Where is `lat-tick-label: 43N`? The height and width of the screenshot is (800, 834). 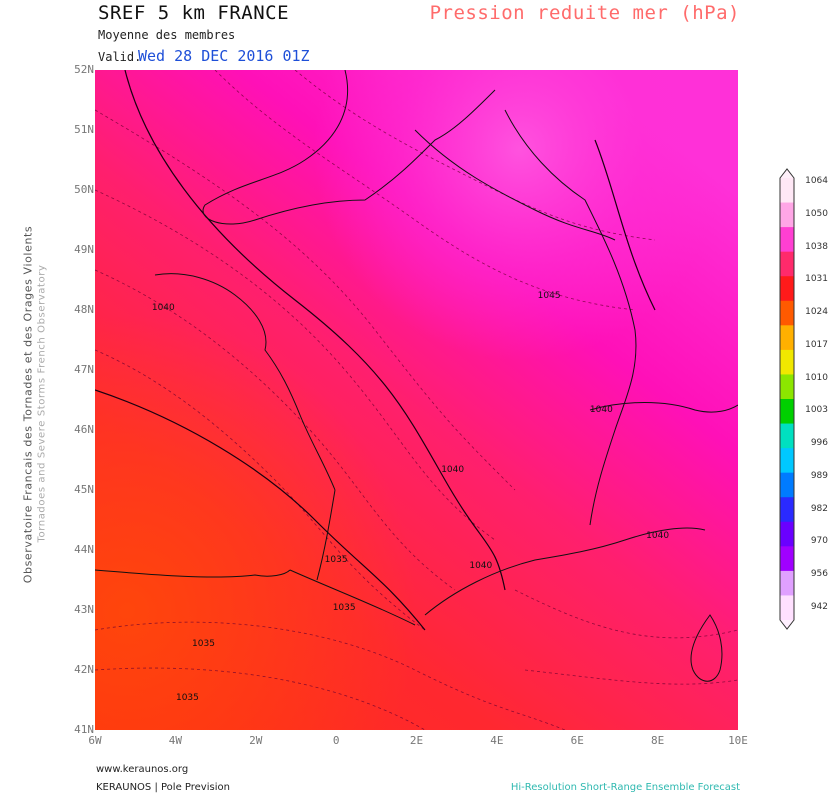
lat-tick-label: 43N is located at coordinates (84, 609).